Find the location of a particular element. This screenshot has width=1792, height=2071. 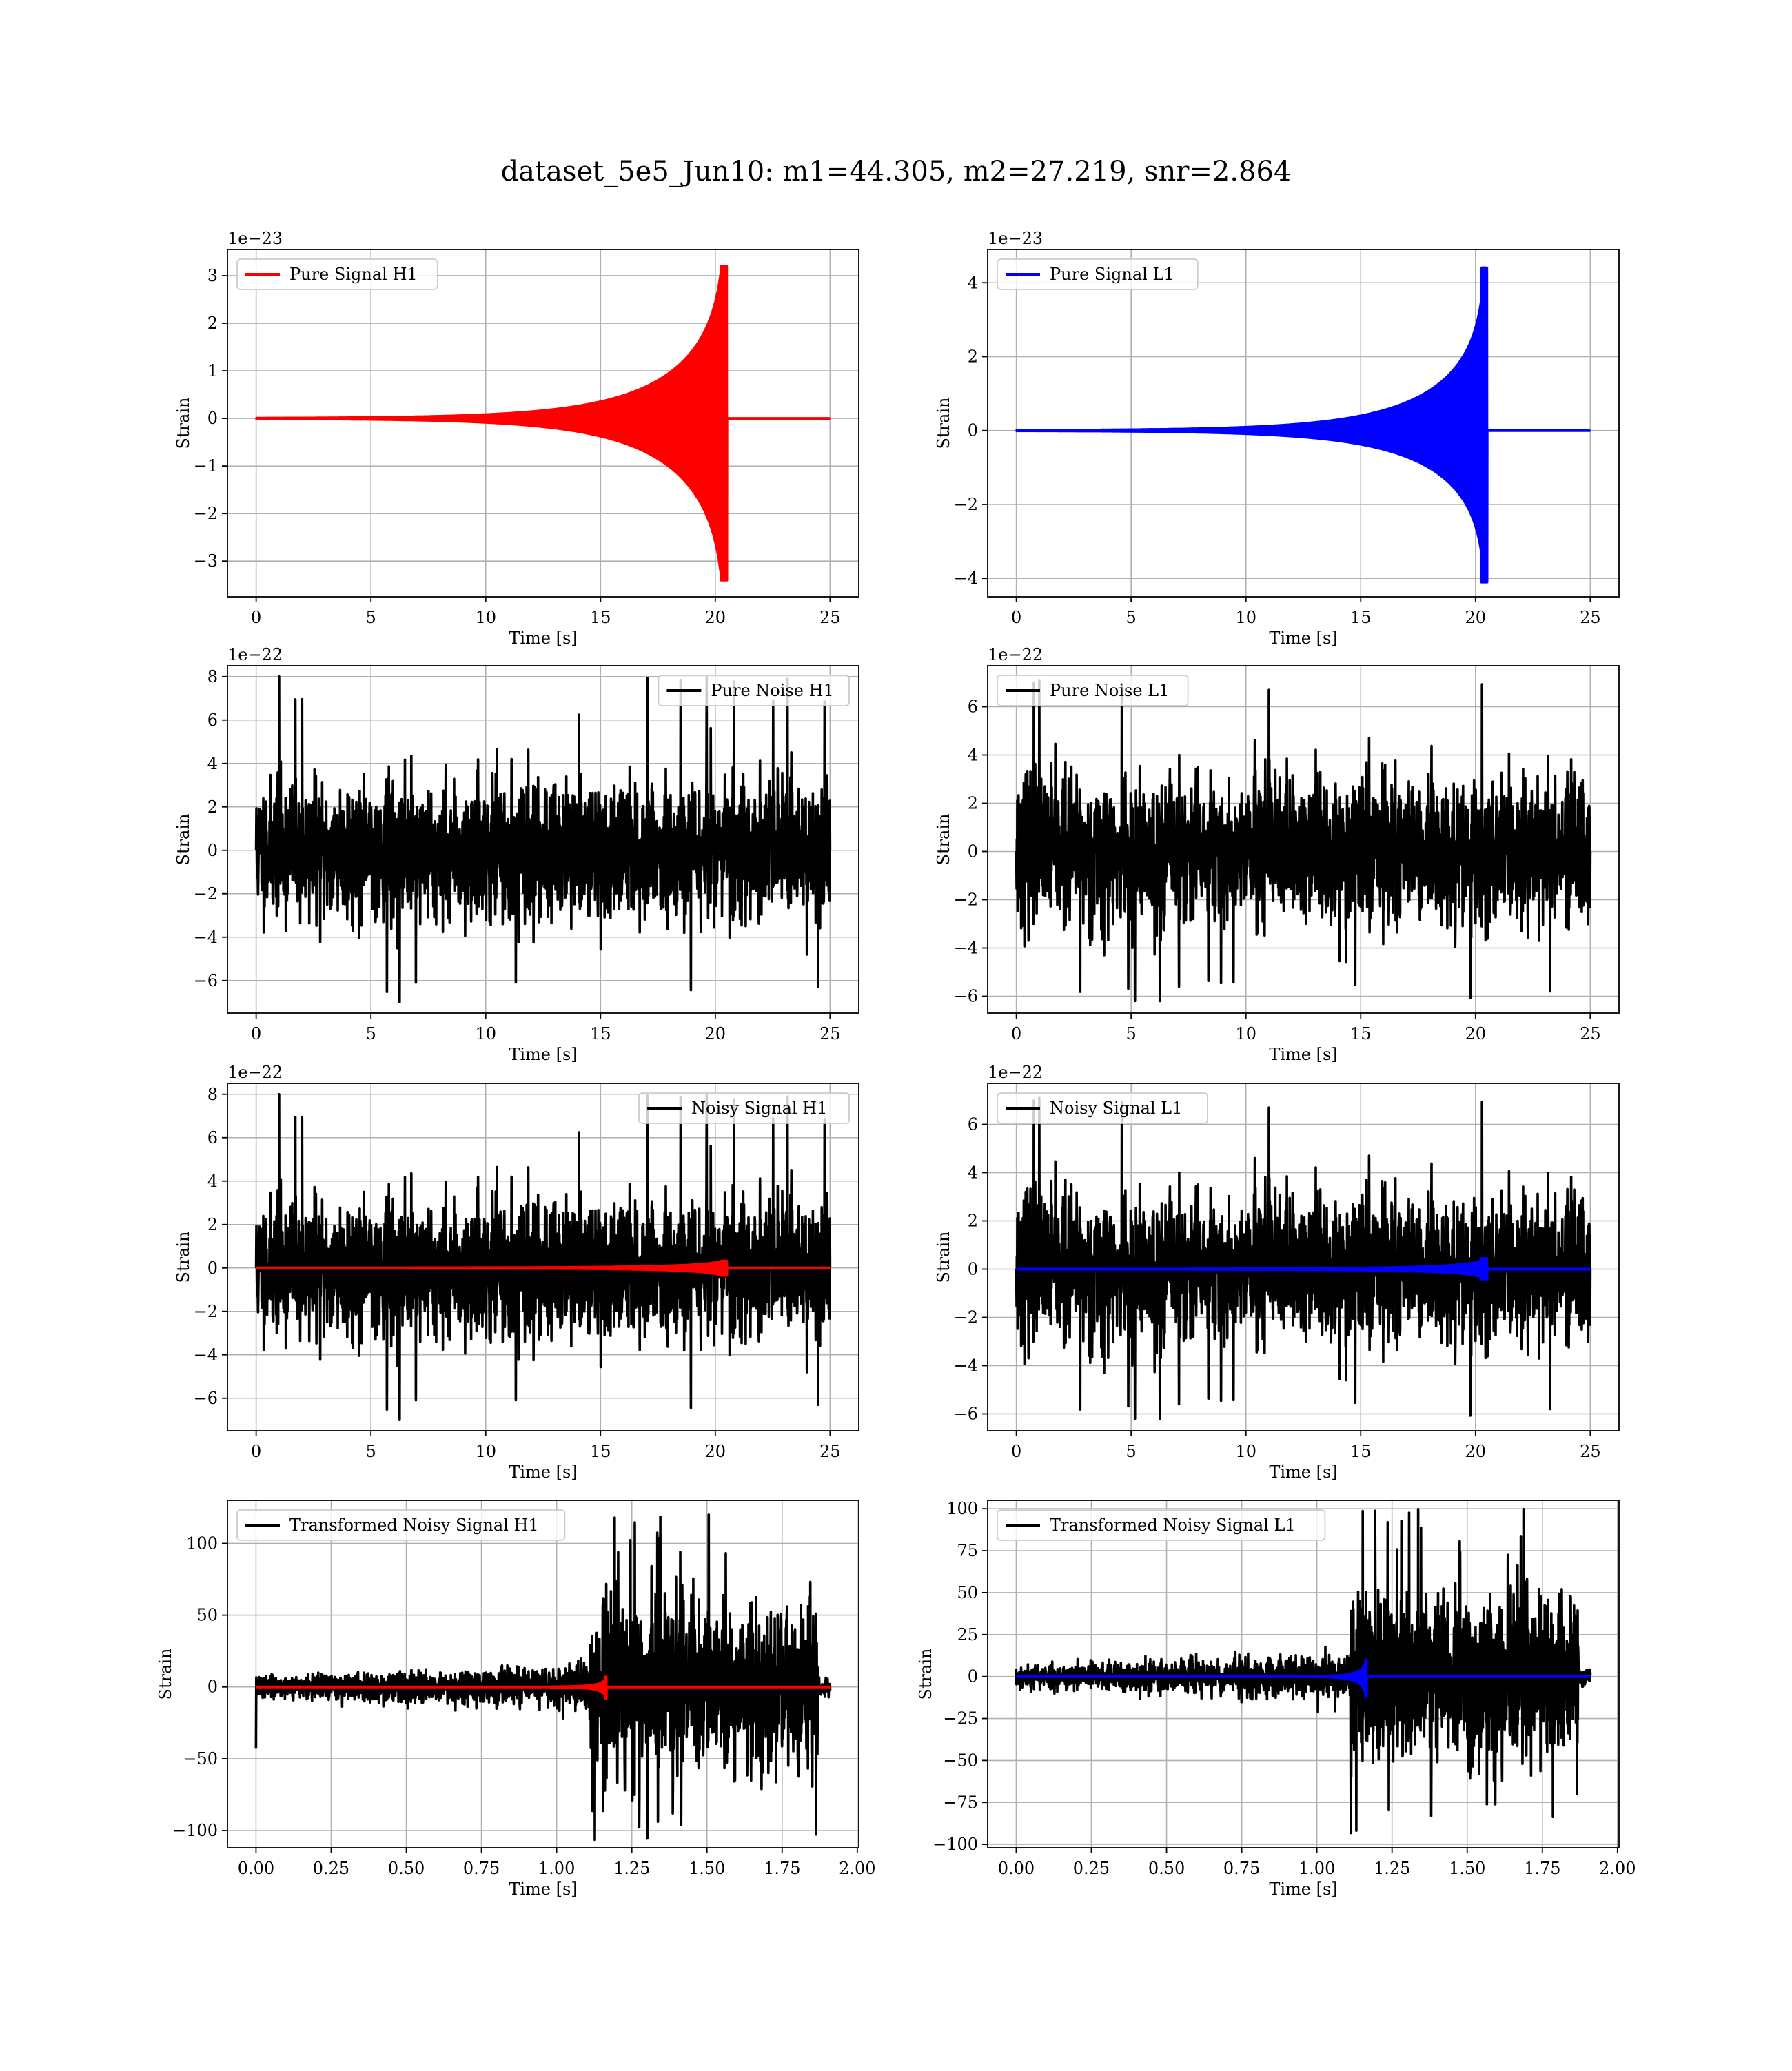

y-tick-label: −100 is located at coordinates (955, 1844).